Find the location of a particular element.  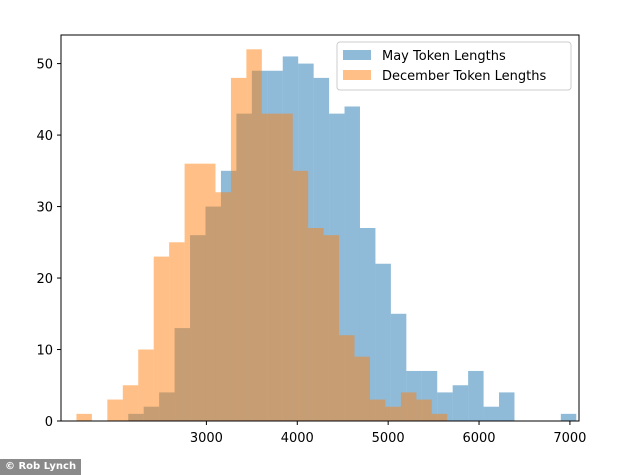

bar-series1-bin15 is located at coordinates (316, 324).